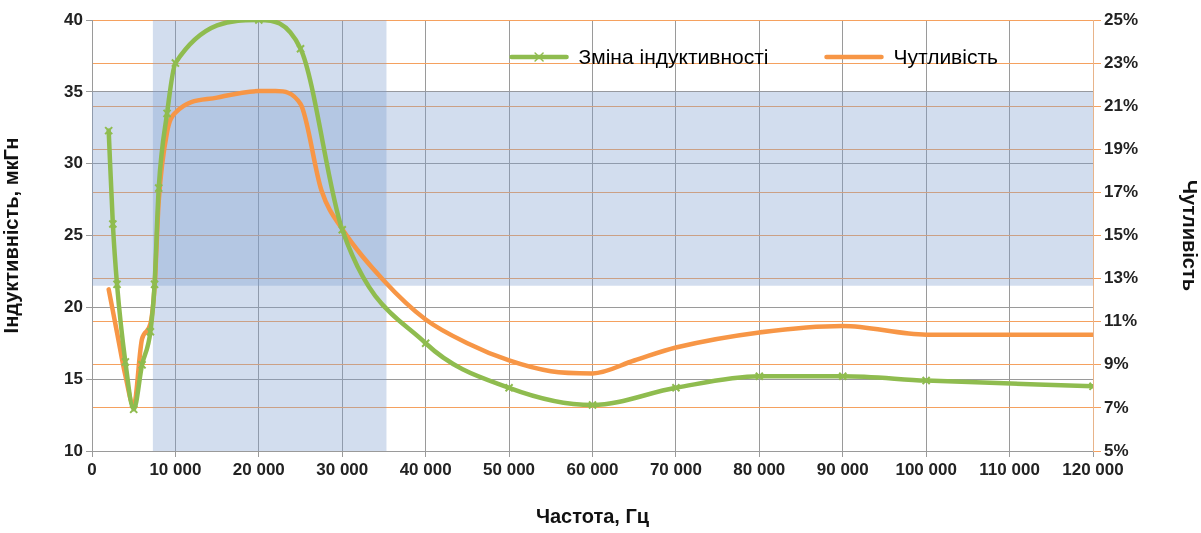 This screenshot has height=533, width=1201. What do you see at coordinates (342, 469) in the screenshot?
I see `x-tick-label: 30 000` at bounding box center [342, 469].